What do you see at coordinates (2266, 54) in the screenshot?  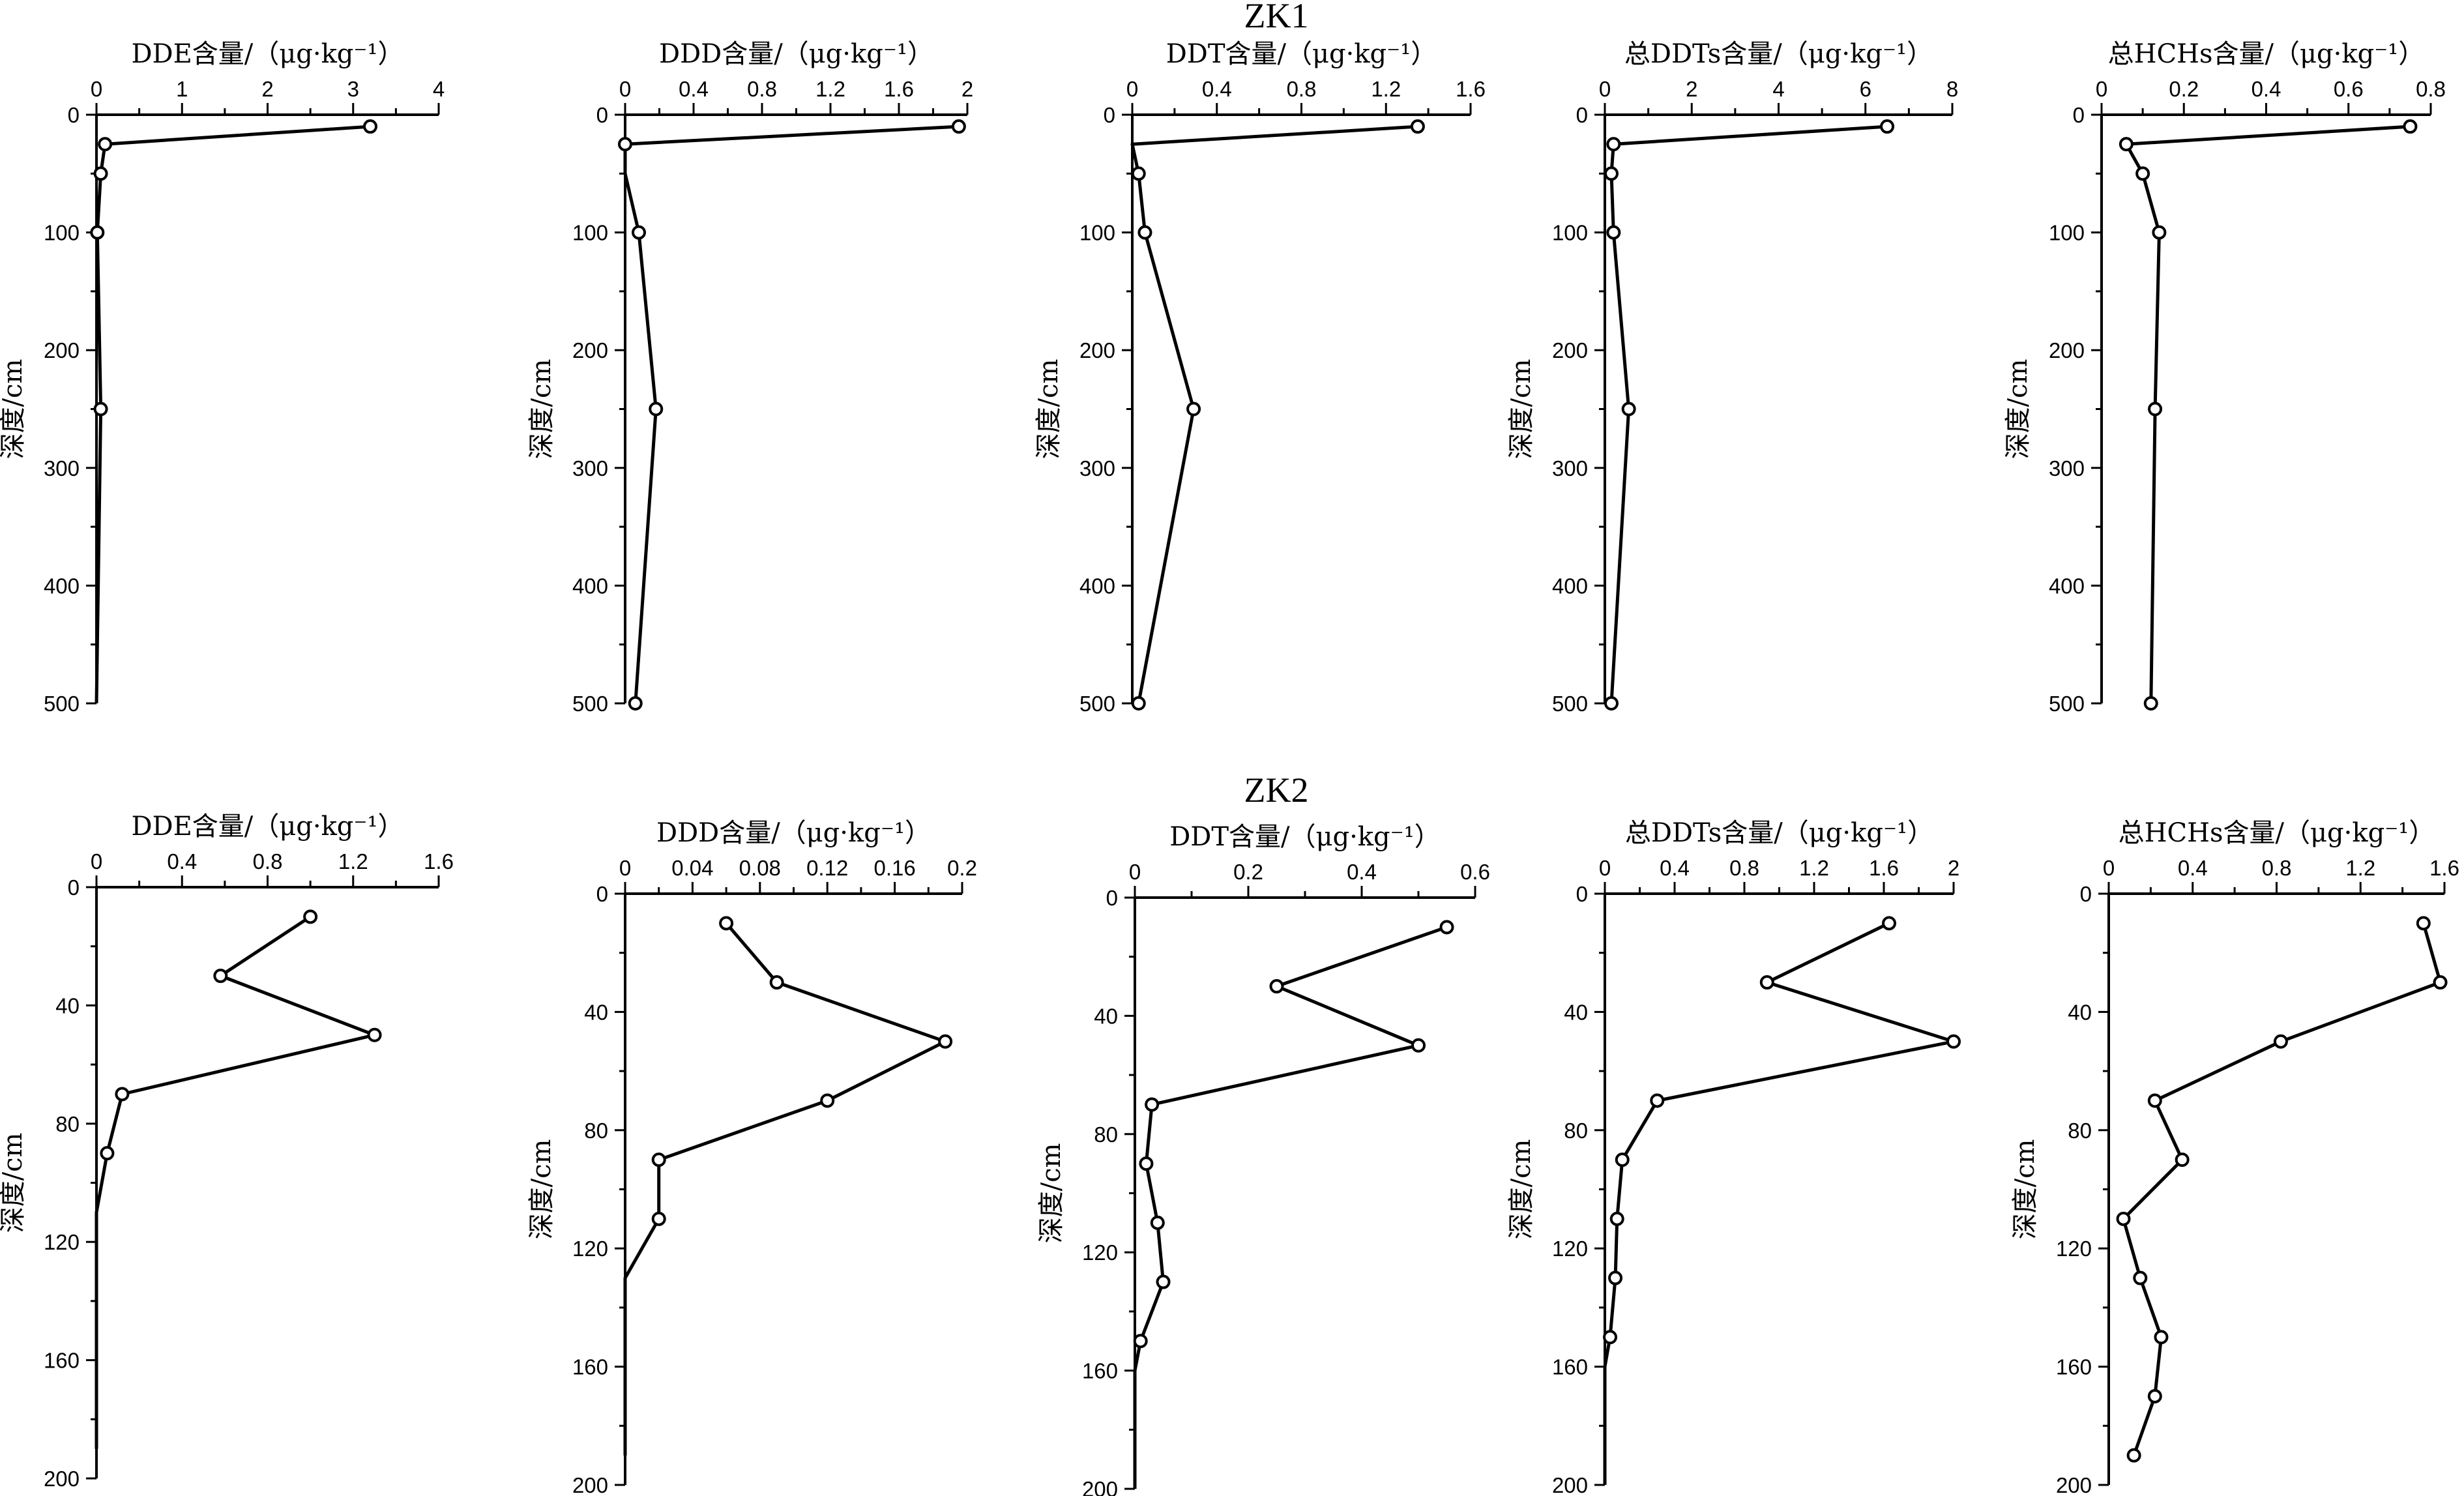 I see `x-axis-title: 总HCHs含量/（μg·kg⁻¹）` at bounding box center [2266, 54].